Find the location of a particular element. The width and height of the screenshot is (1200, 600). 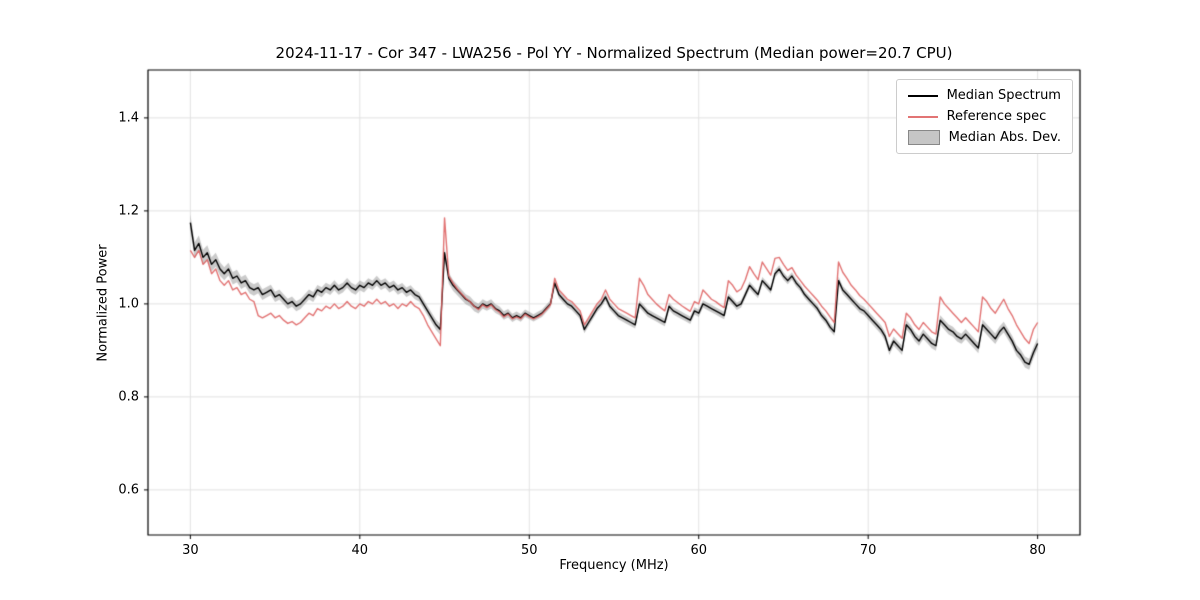

median-abs-dev-patch-swatch-icon is located at coordinates (923, 137).